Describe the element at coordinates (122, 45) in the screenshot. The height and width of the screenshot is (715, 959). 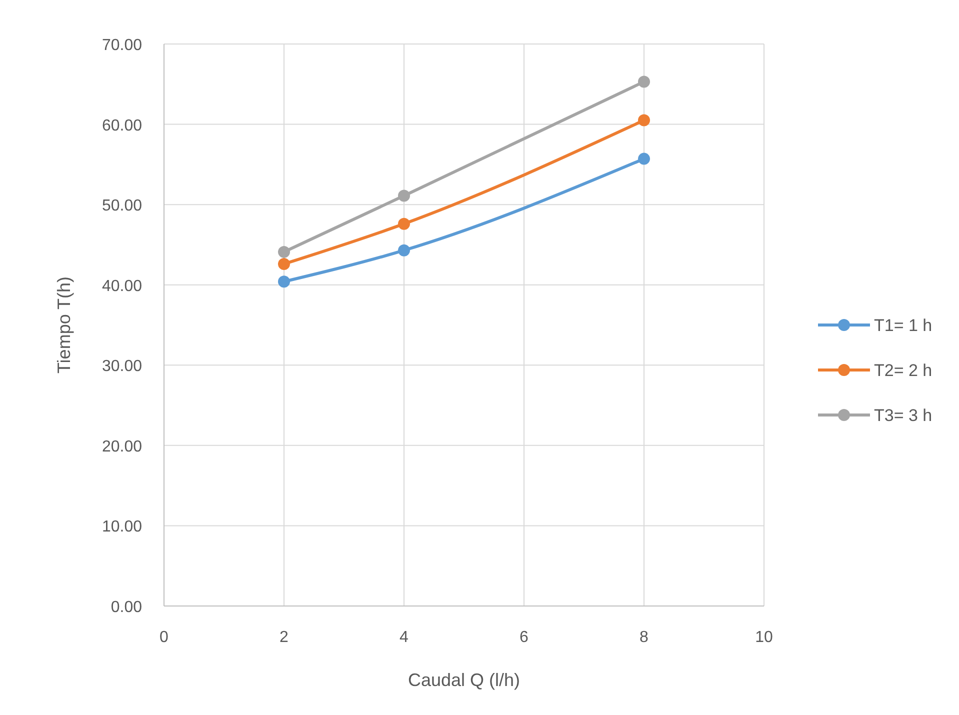
I see `y-tick-label: 70.00` at that location.